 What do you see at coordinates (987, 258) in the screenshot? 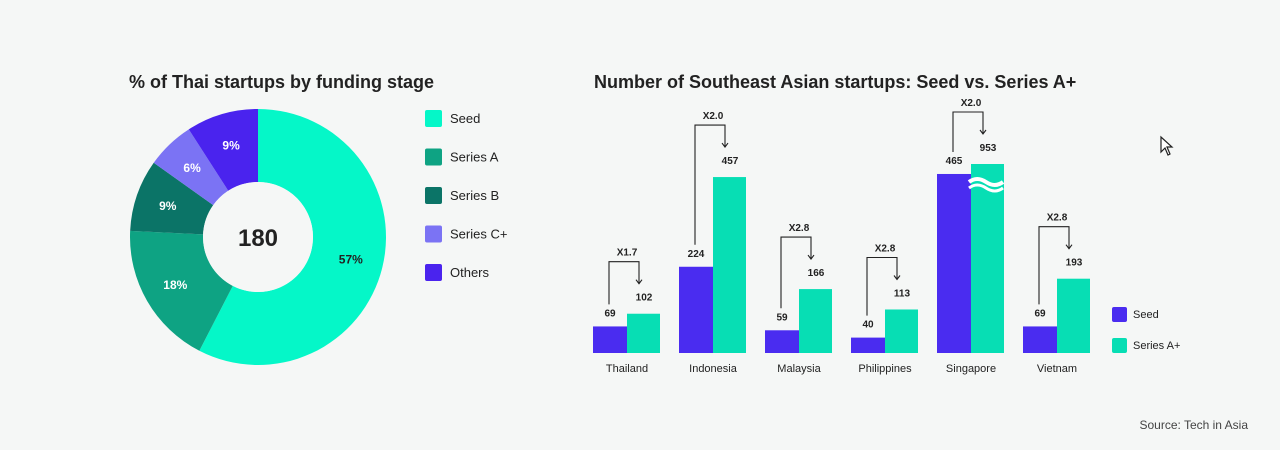
I see `bar-series-a-singapore` at bounding box center [987, 258].